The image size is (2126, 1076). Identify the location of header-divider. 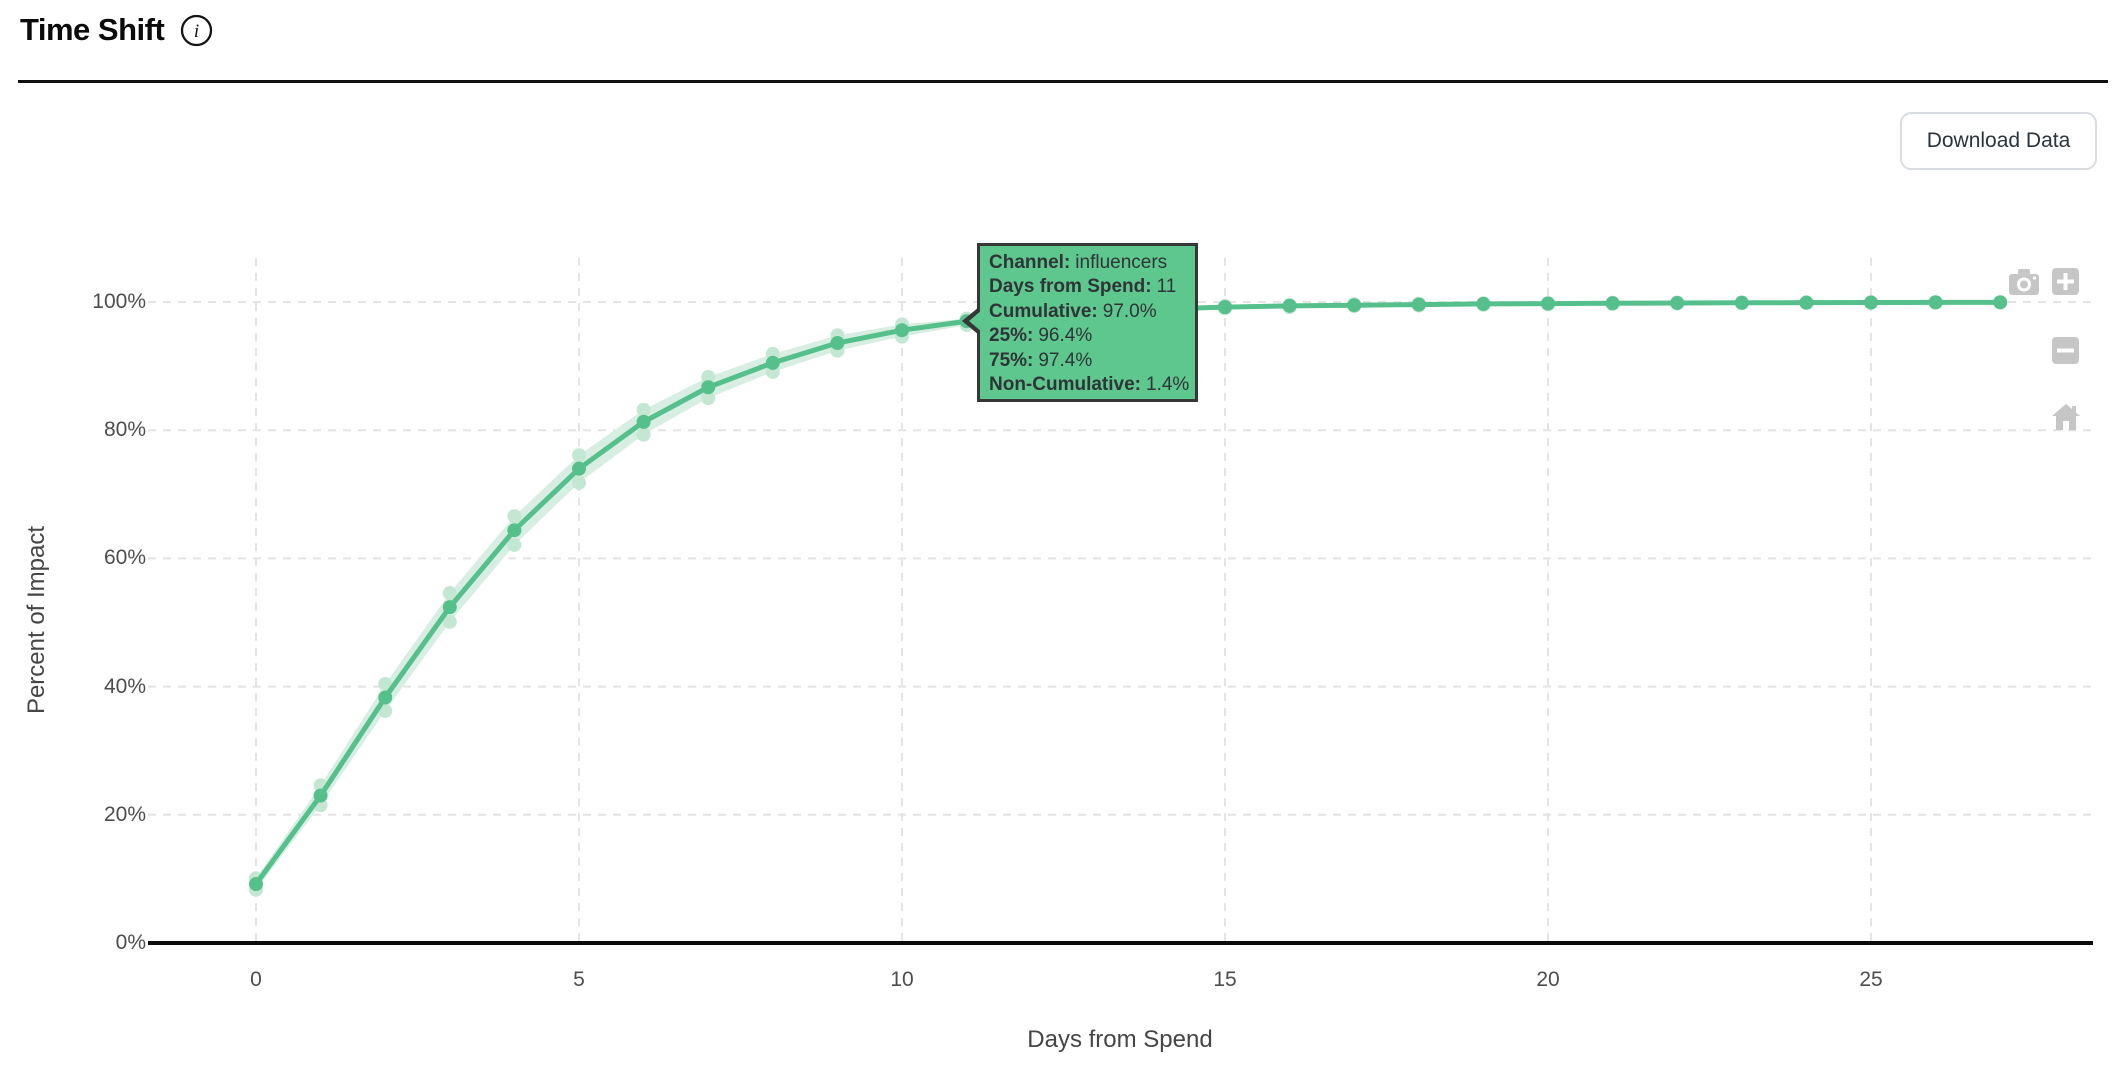
(1063, 81).